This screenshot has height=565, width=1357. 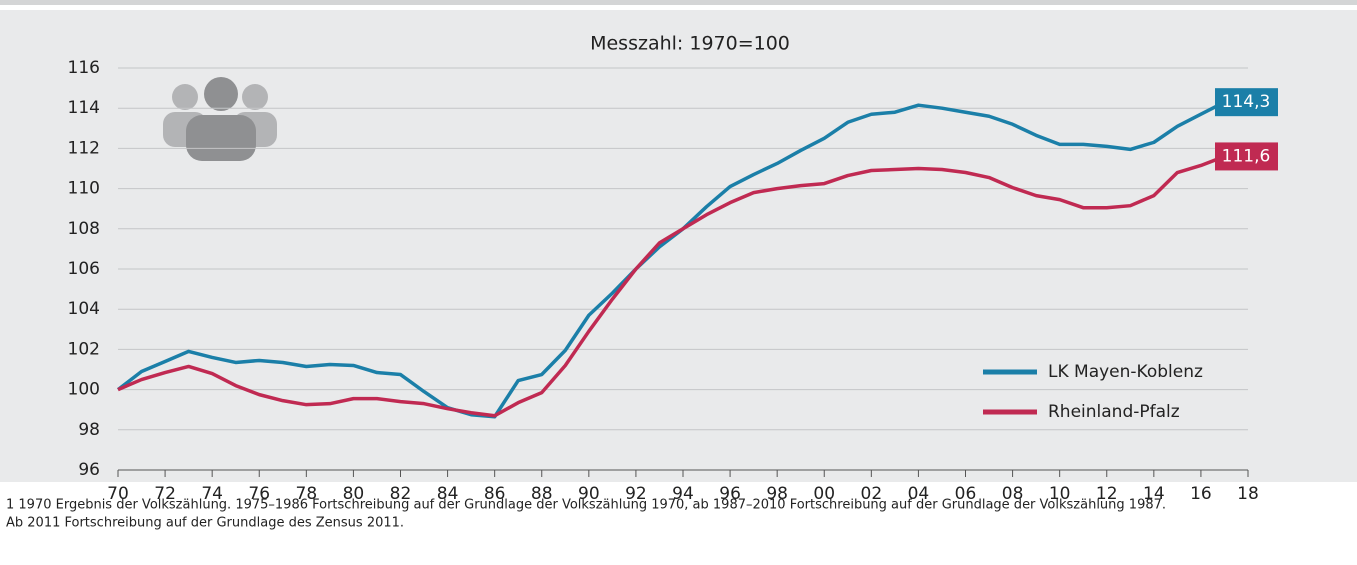 What do you see at coordinates (495, 494) in the screenshot?
I see `x-tick-label: 86` at bounding box center [495, 494].